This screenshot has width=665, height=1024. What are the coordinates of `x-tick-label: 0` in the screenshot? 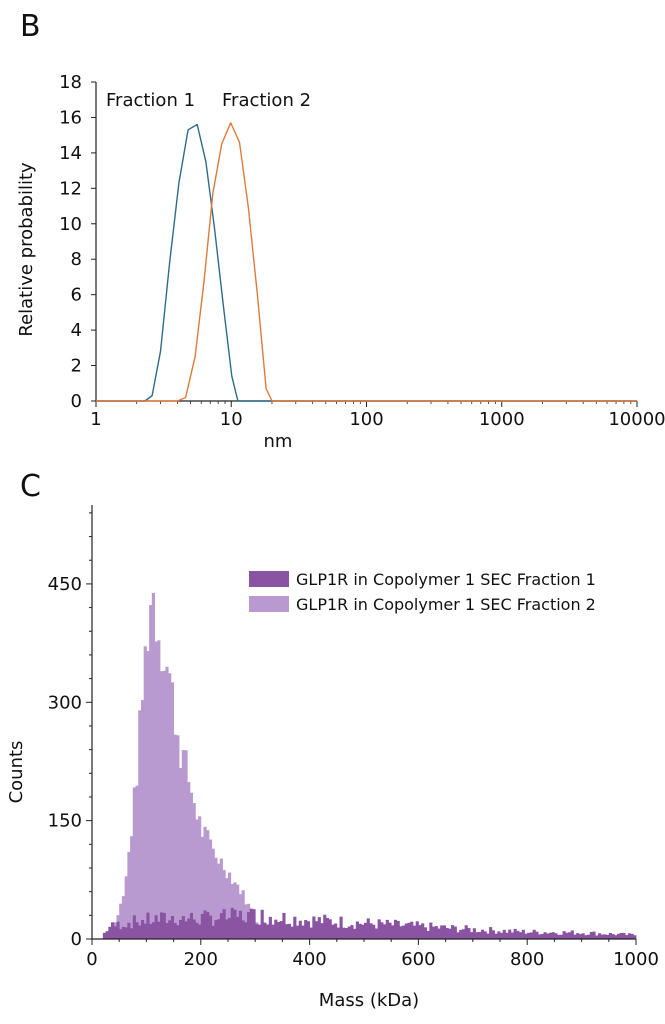 It's located at (91, 959).